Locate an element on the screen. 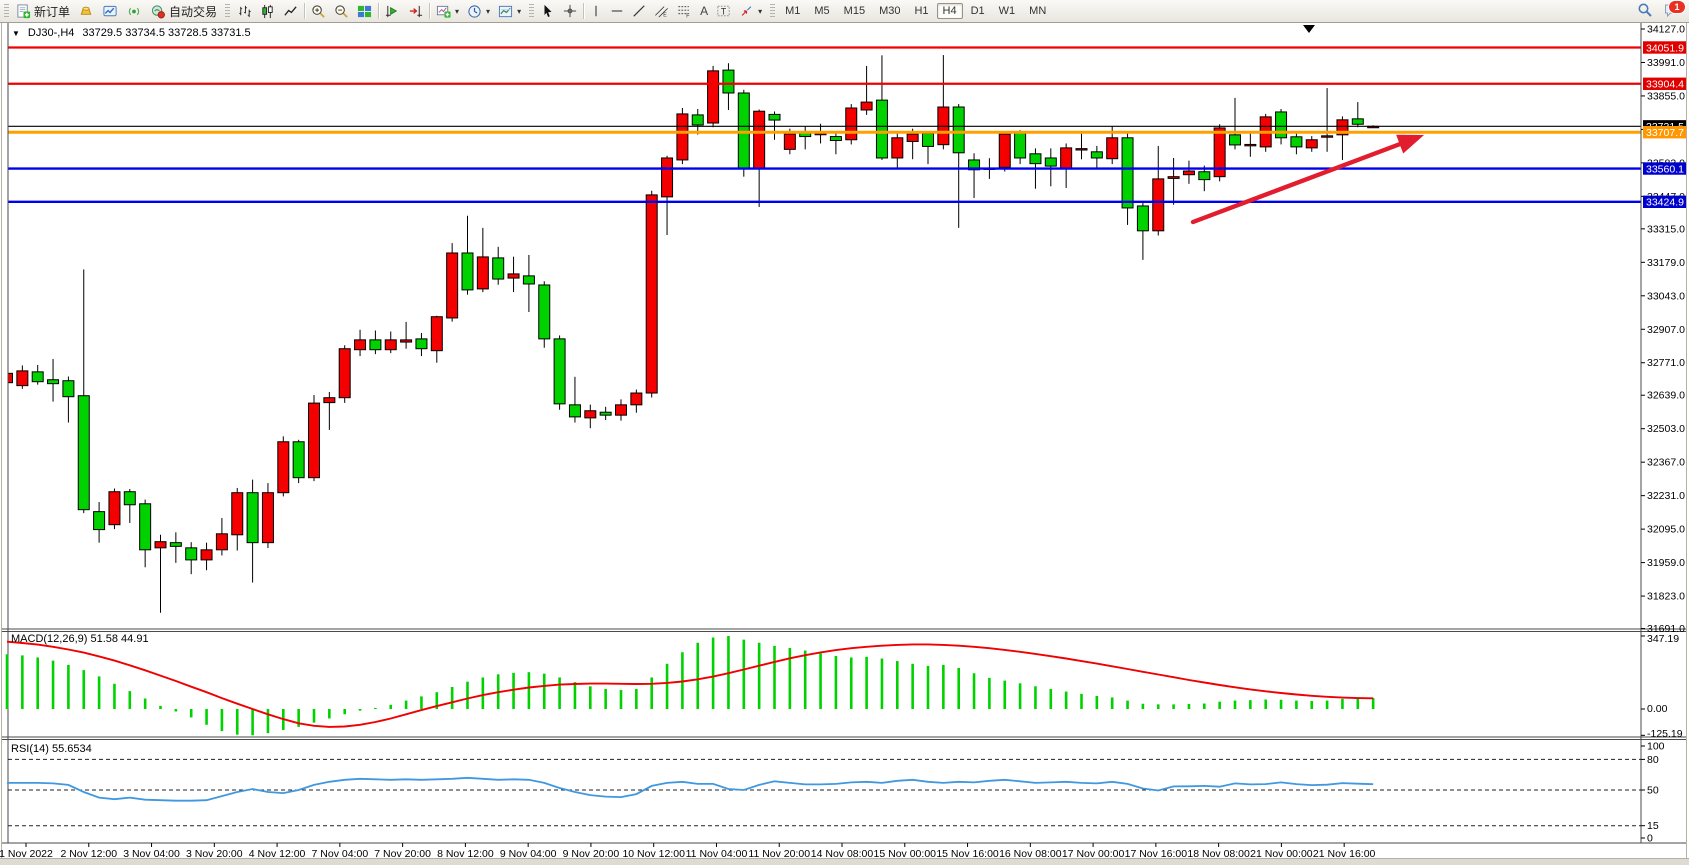 This screenshot has height=865, width=1689. timeframe-button-w1: W1 is located at coordinates (1007, 11).